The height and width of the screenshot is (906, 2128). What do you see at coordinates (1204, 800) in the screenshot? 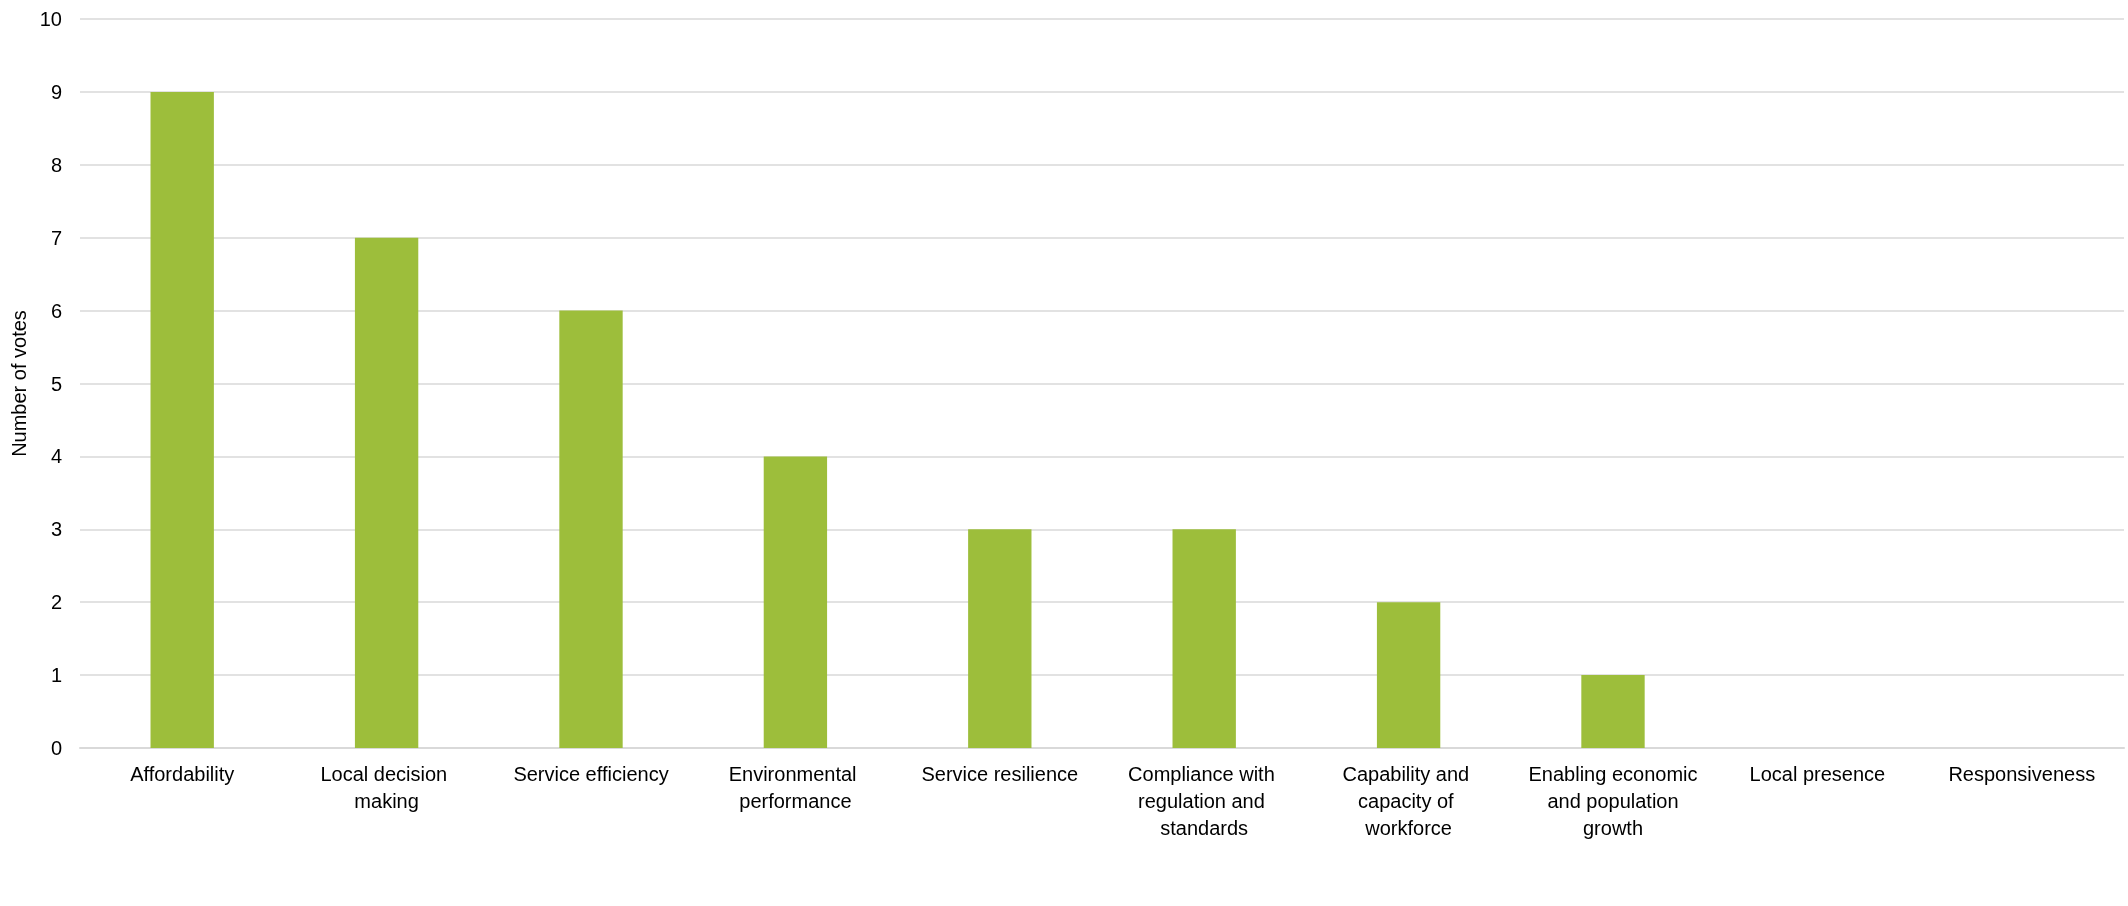
I see `x-tick-label: Compliance with regulation and standards` at bounding box center [1204, 800].